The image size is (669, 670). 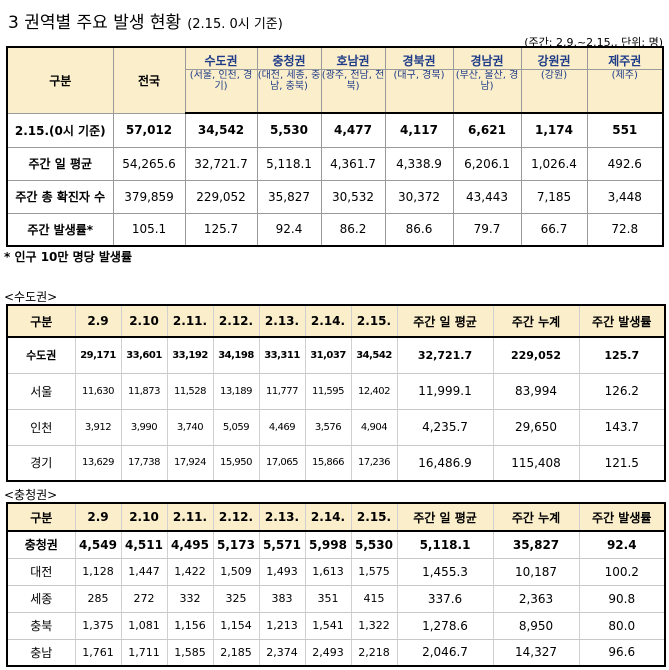 I want to click on summary-cell: 229,052, so click(x=221, y=196).